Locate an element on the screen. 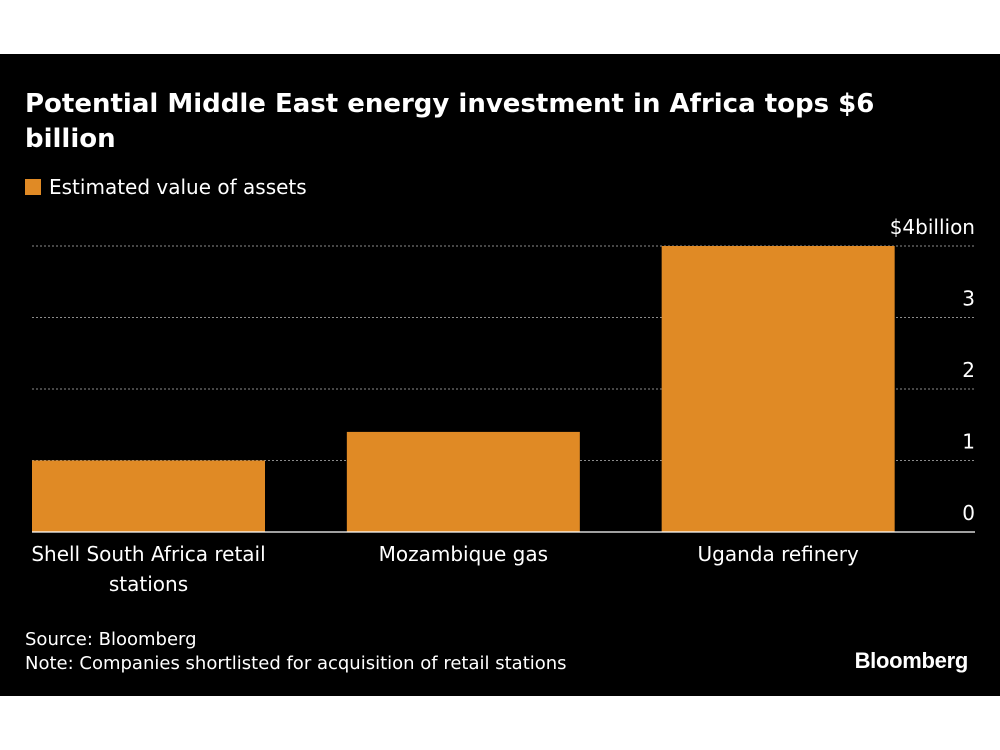 This screenshot has height=750, width=1000. y-tick-label: 3 is located at coordinates (968, 299).